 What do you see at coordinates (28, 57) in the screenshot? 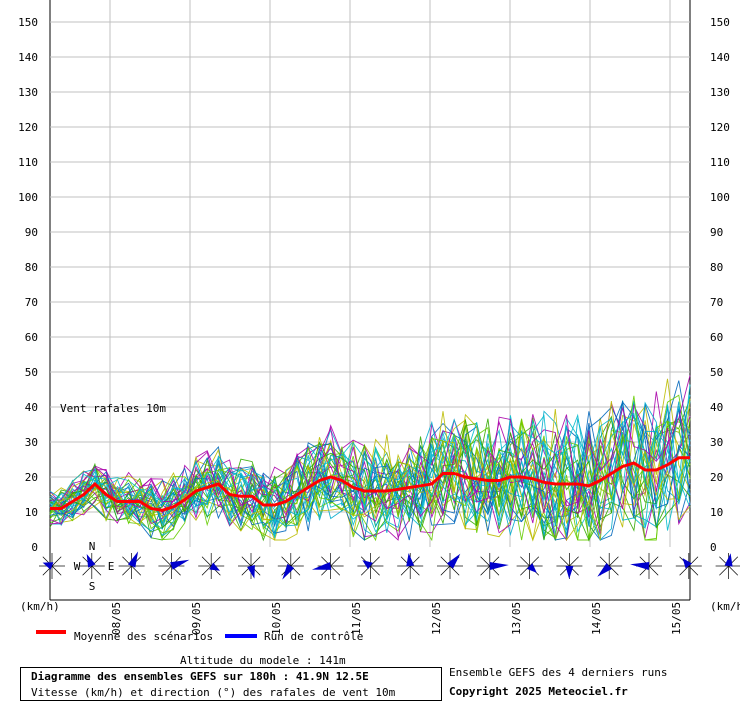
I see `y-tick-left: 140` at bounding box center [28, 57].